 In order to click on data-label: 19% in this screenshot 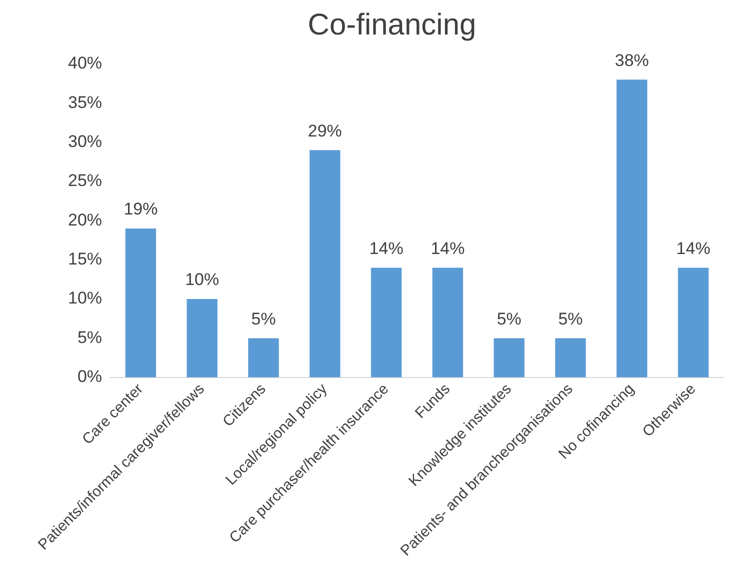, I will do `click(141, 209)`.